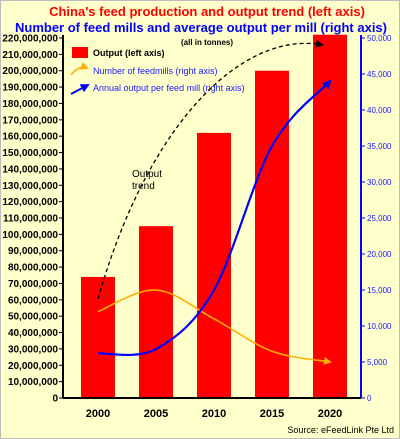 This screenshot has height=439, width=400. What do you see at coordinates (33, 349) in the screenshot?
I see `left-tick-label: 30,000,000` at bounding box center [33, 349].